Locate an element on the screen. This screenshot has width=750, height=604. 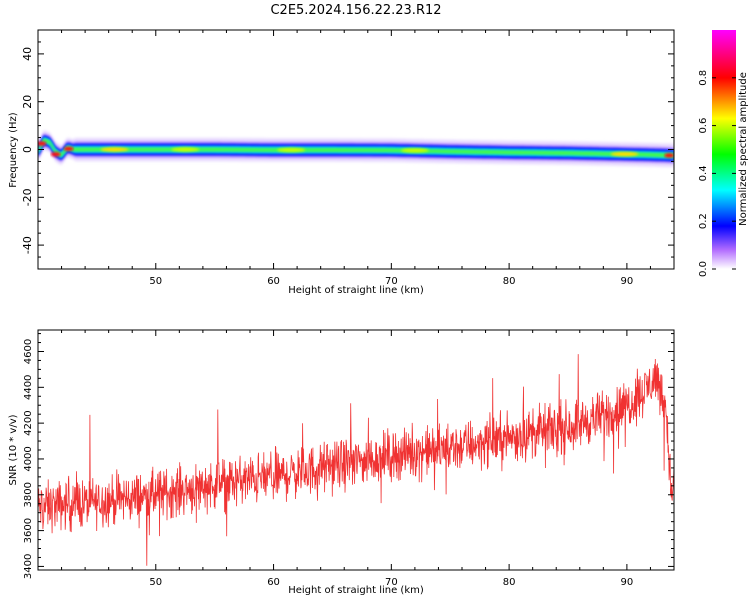
colorbar-label: Normalized spectral amplitude is located at coordinates (743, 149).